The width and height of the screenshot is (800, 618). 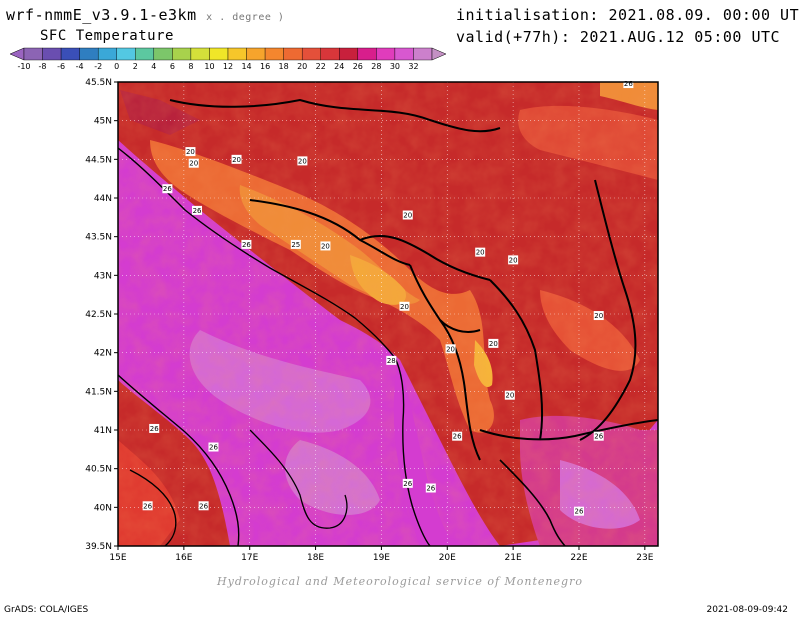 What do you see at coordinates (395, 66) in the screenshot?
I see `colorbar-tick-label: 30` at bounding box center [395, 66].